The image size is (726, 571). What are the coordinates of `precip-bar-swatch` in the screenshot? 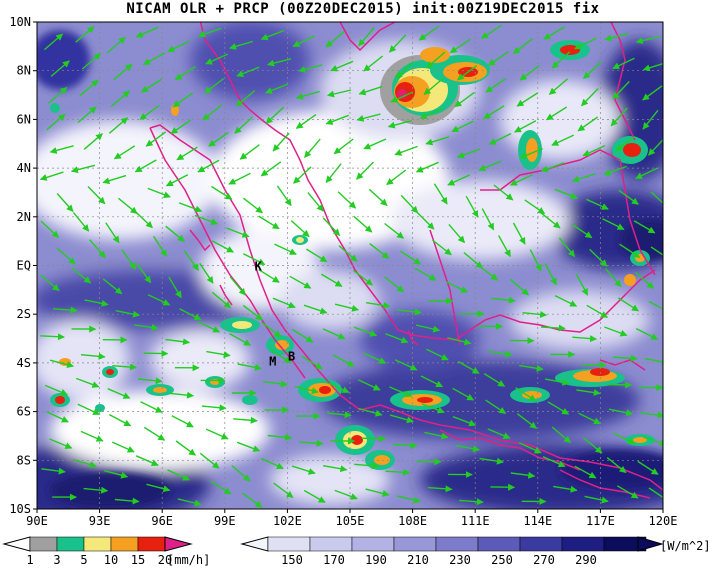 It's located at (97, 544).